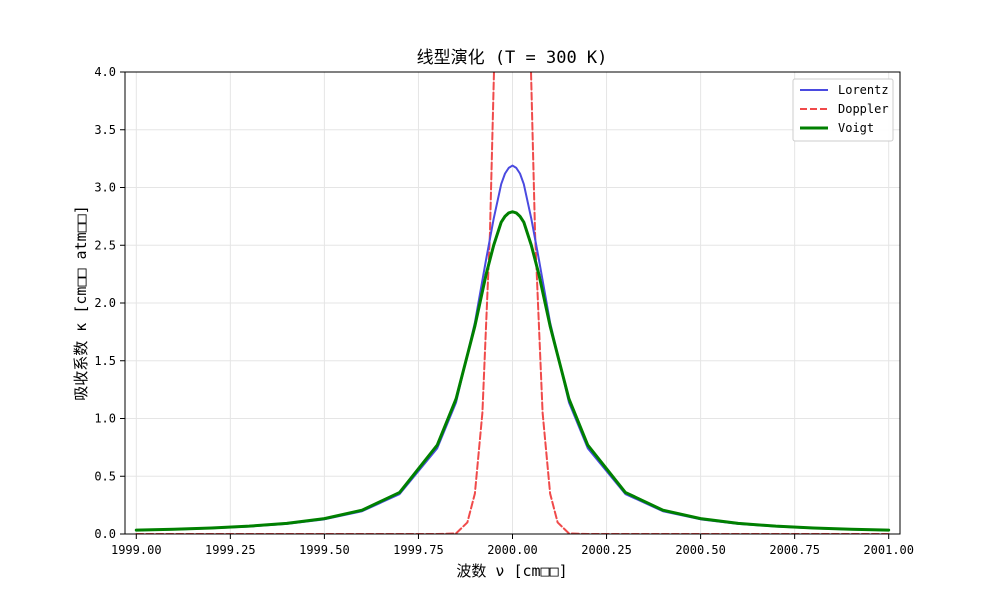 The width and height of the screenshot is (1000, 600). Describe the element at coordinates (230, 550) in the screenshot. I see `x-tick-label: 1999.25` at that location.